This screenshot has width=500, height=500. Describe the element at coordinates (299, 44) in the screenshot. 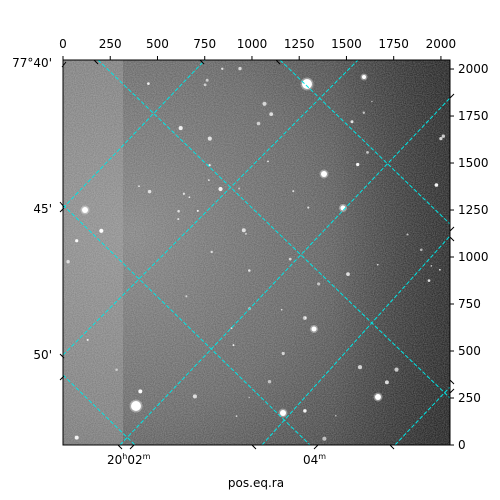

I see `top-tick-label: 1250` at that location.